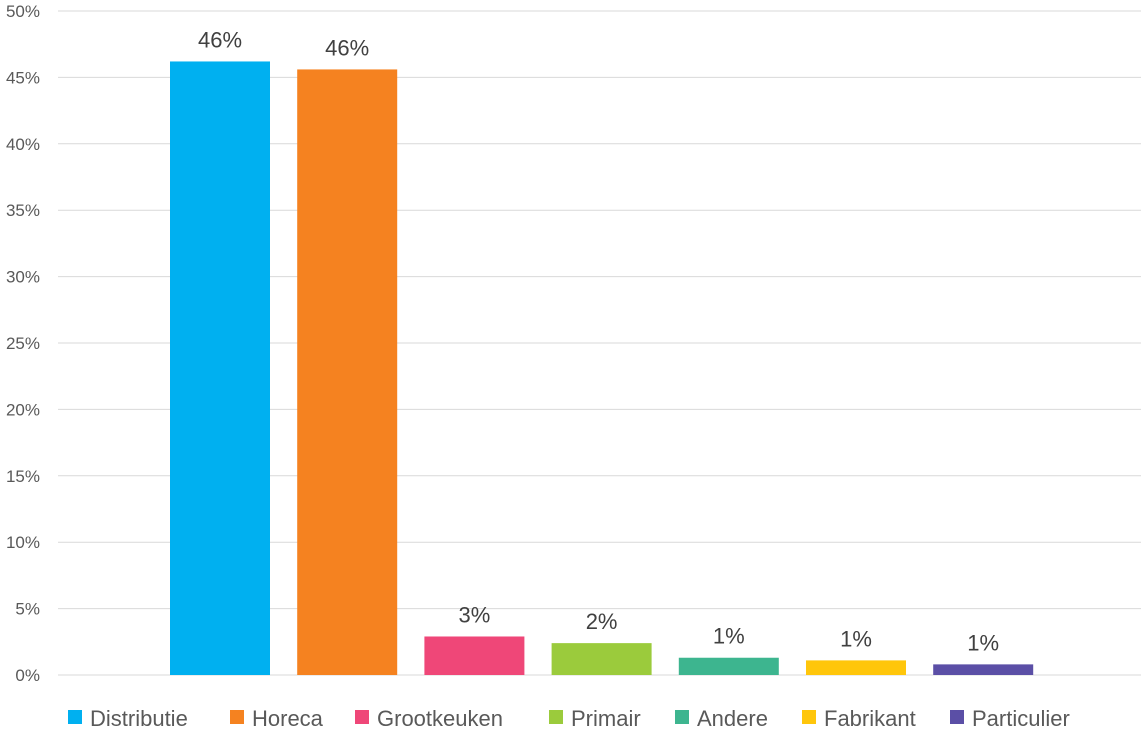 This screenshot has width=1144, height=732. What do you see at coordinates (556, 717) in the screenshot?
I see `legend-swatch-primair` at bounding box center [556, 717].